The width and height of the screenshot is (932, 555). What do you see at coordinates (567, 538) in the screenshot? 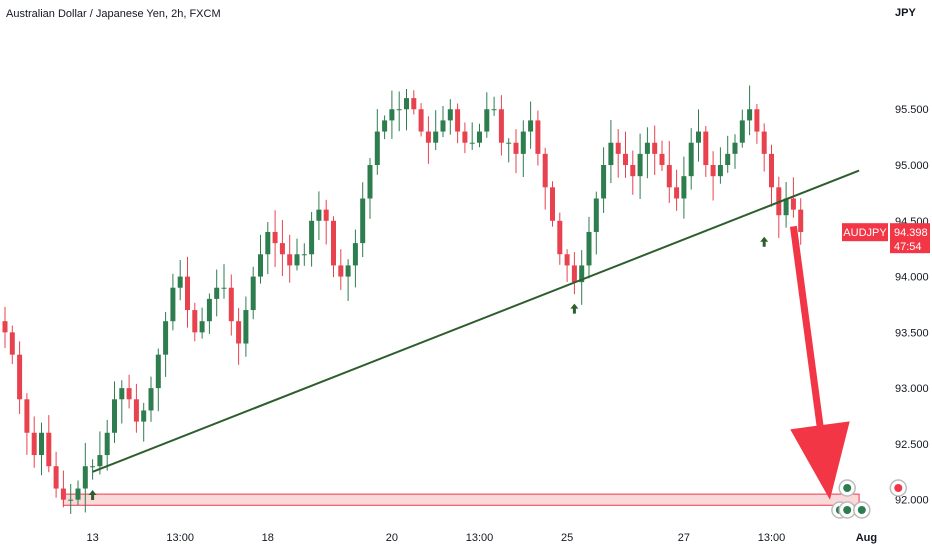
I see `x-tick-label: 25` at bounding box center [567, 538].